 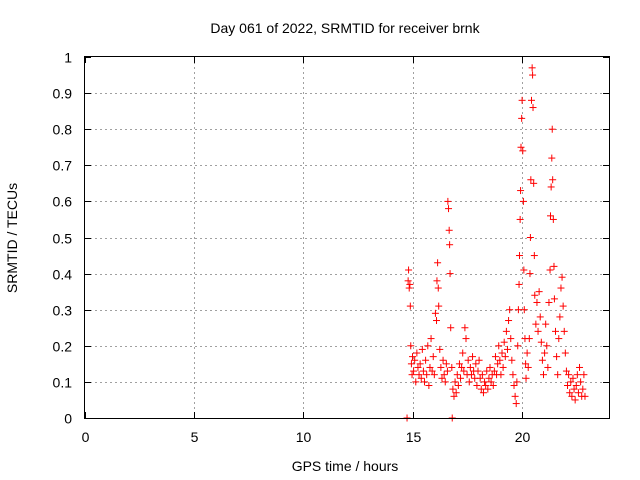 What do you see at coordinates (68, 58) in the screenshot?
I see `y-tick-label: 1` at bounding box center [68, 58].